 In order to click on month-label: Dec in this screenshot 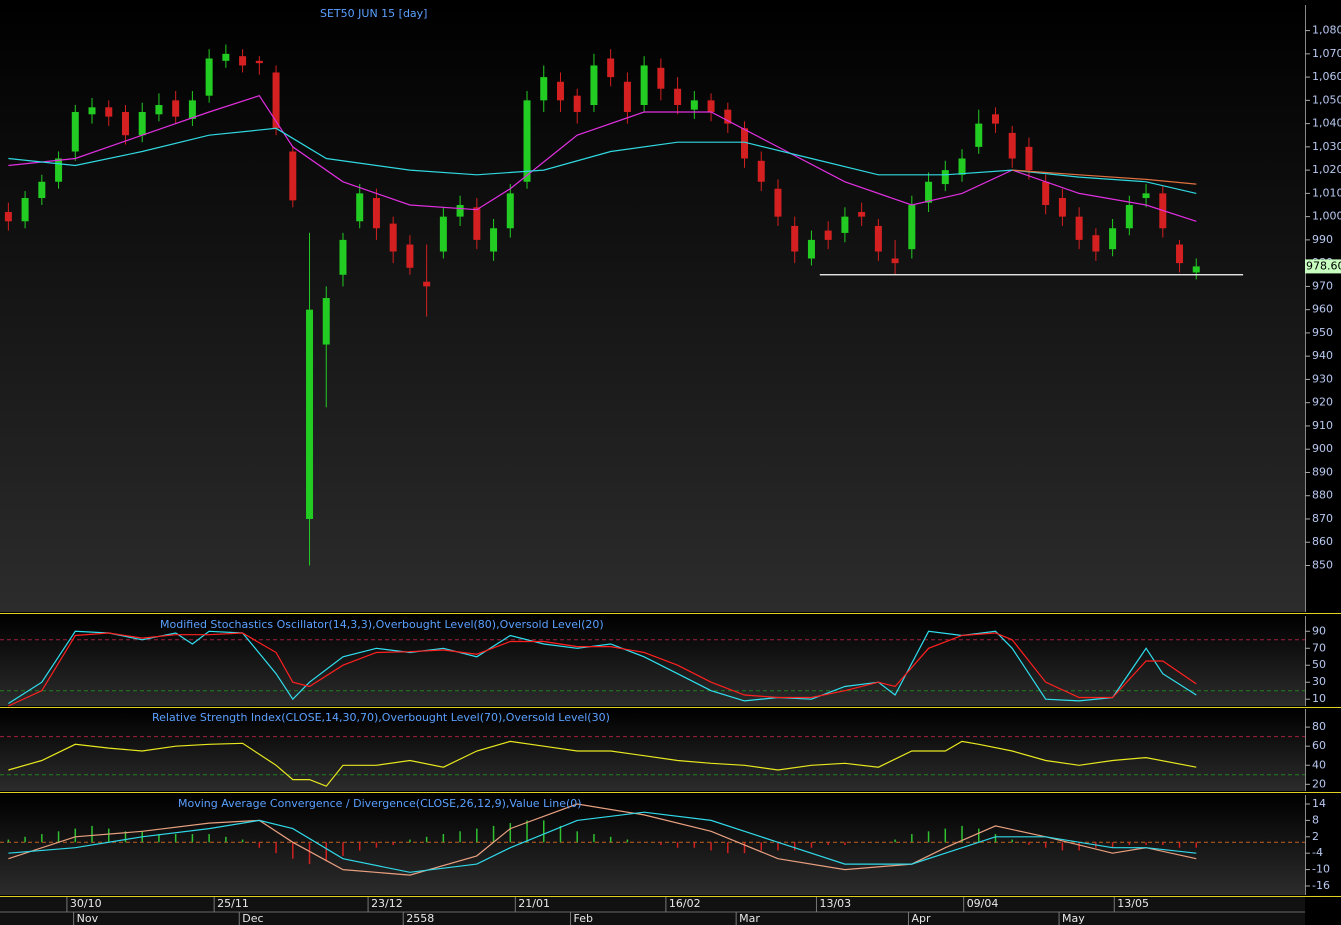, I will do `click(252, 918)`.